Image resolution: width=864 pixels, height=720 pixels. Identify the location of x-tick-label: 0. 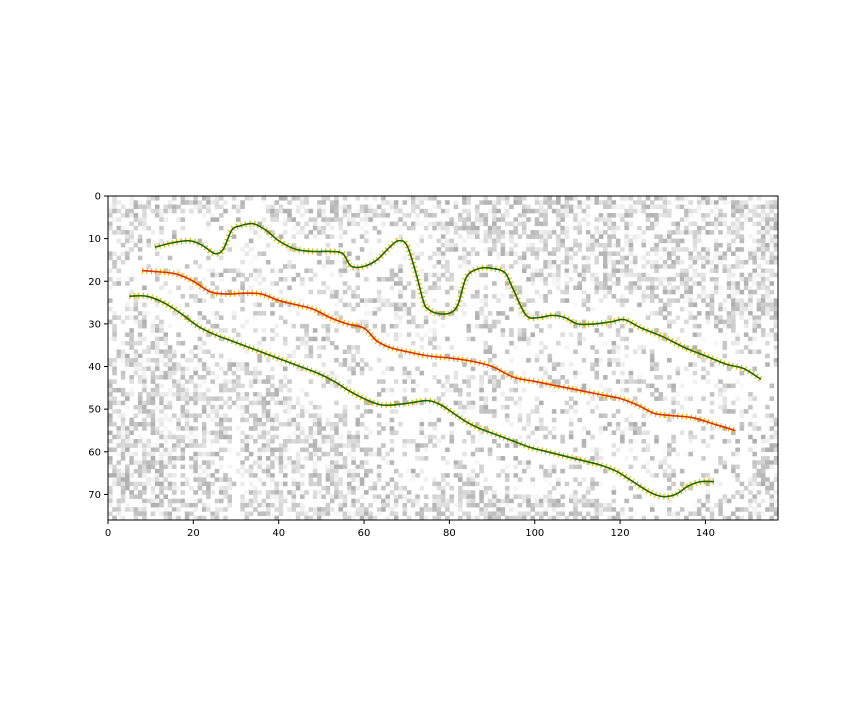
(108, 533).